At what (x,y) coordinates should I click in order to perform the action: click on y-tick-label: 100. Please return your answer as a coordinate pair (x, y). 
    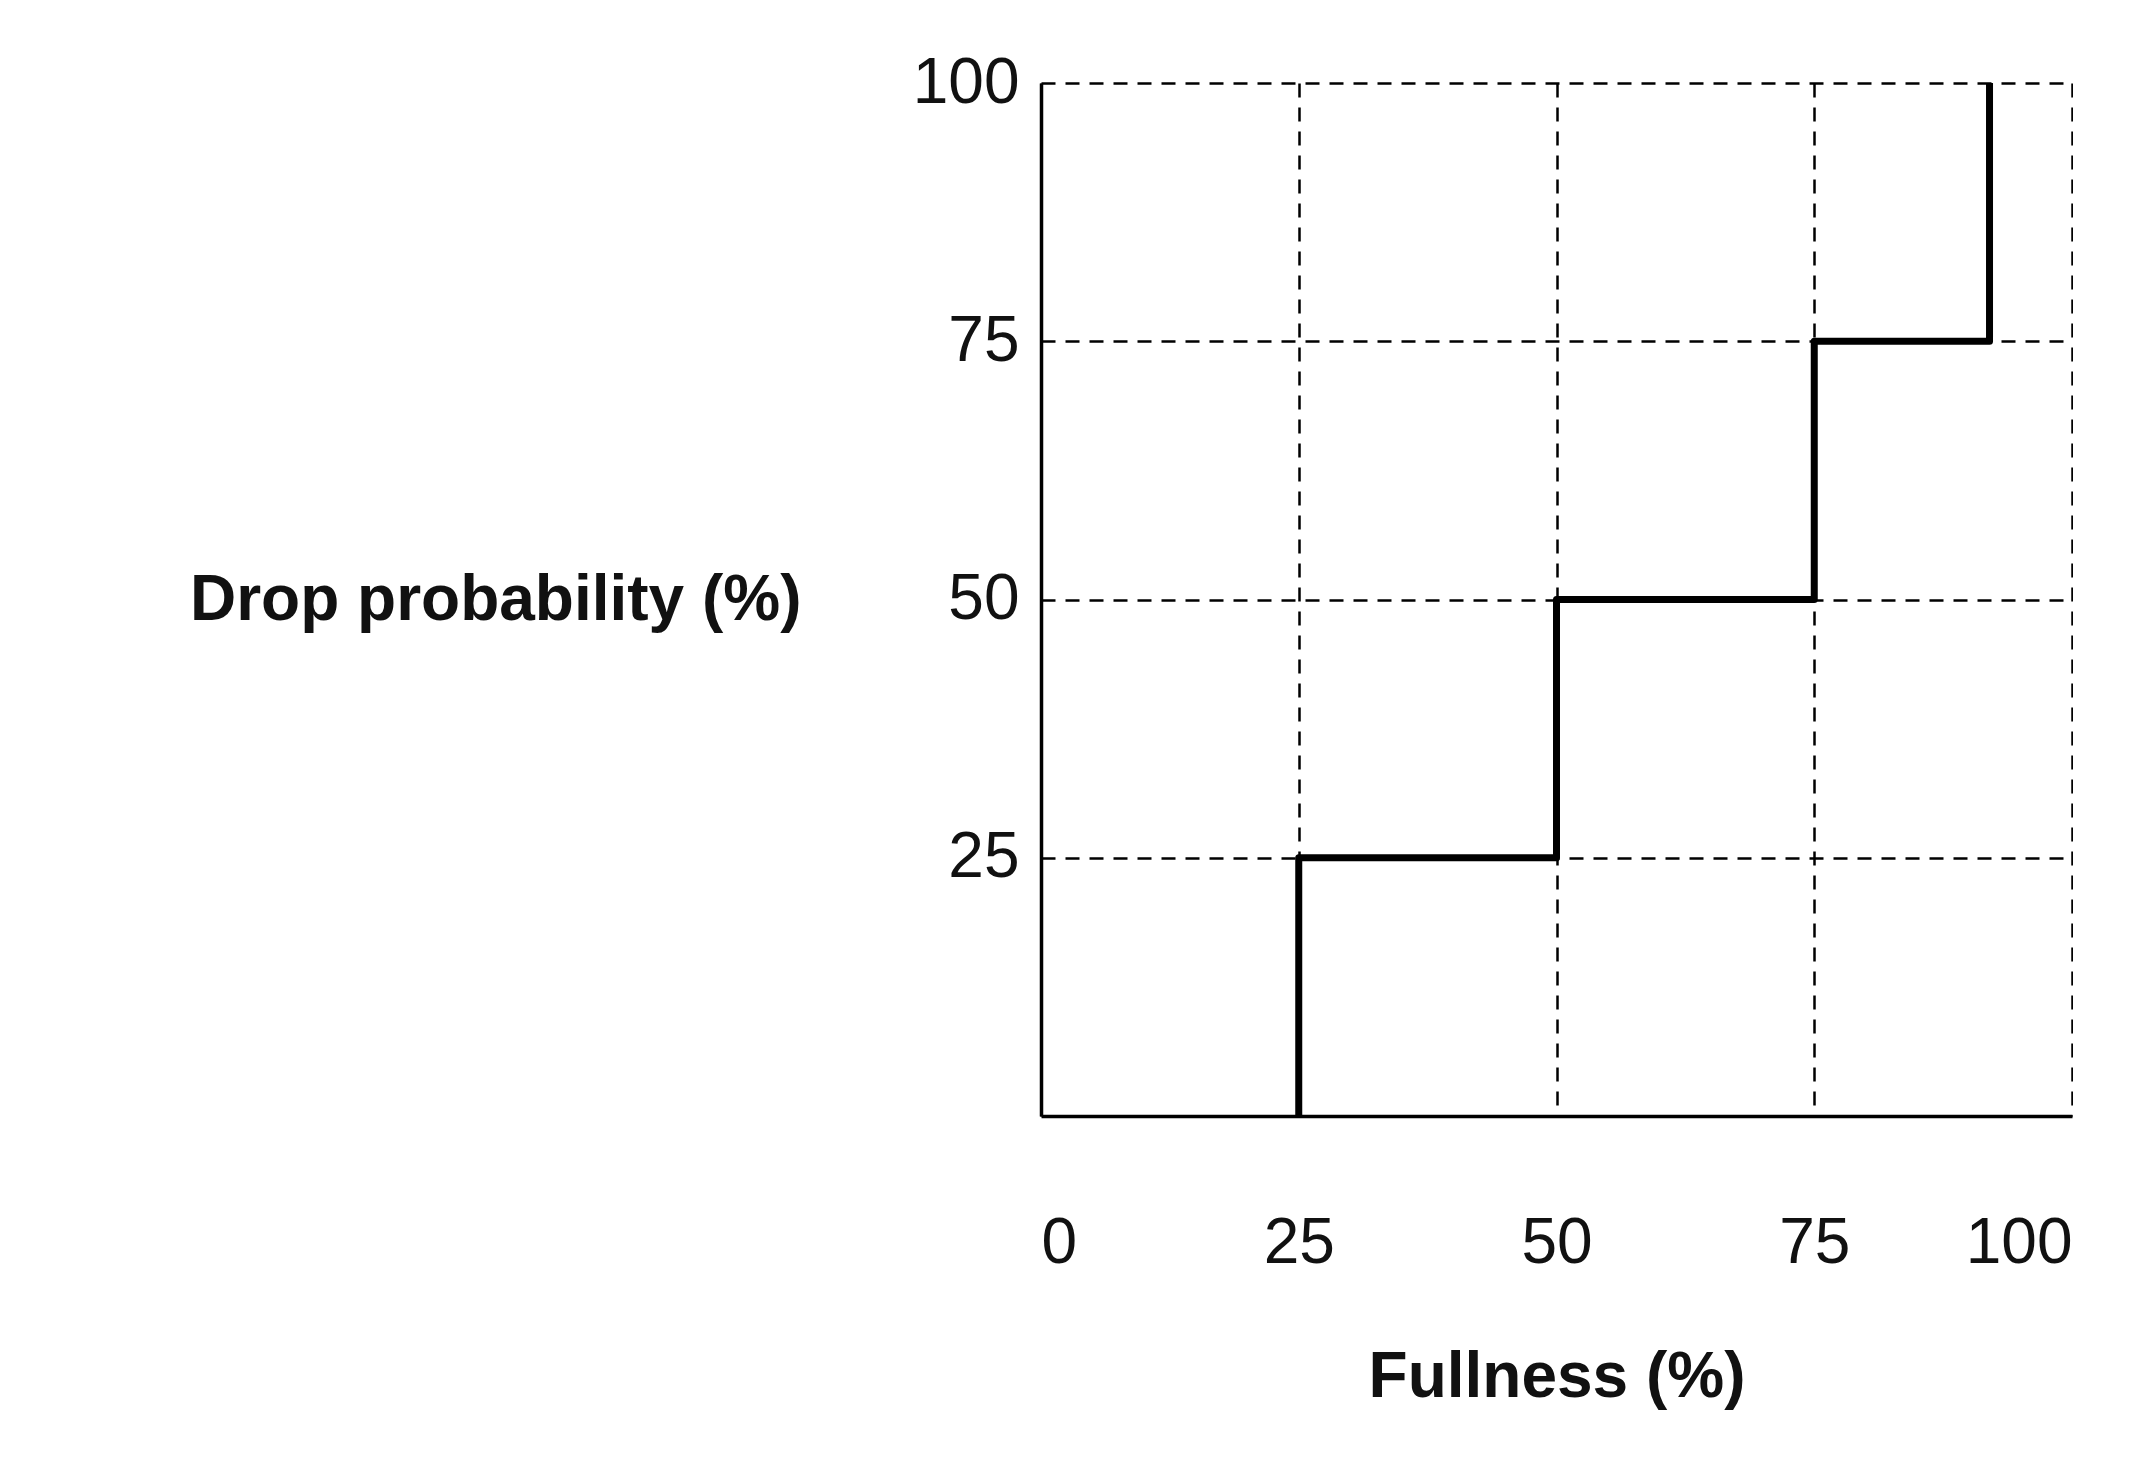
    Looking at the image, I should click on (966, 80).